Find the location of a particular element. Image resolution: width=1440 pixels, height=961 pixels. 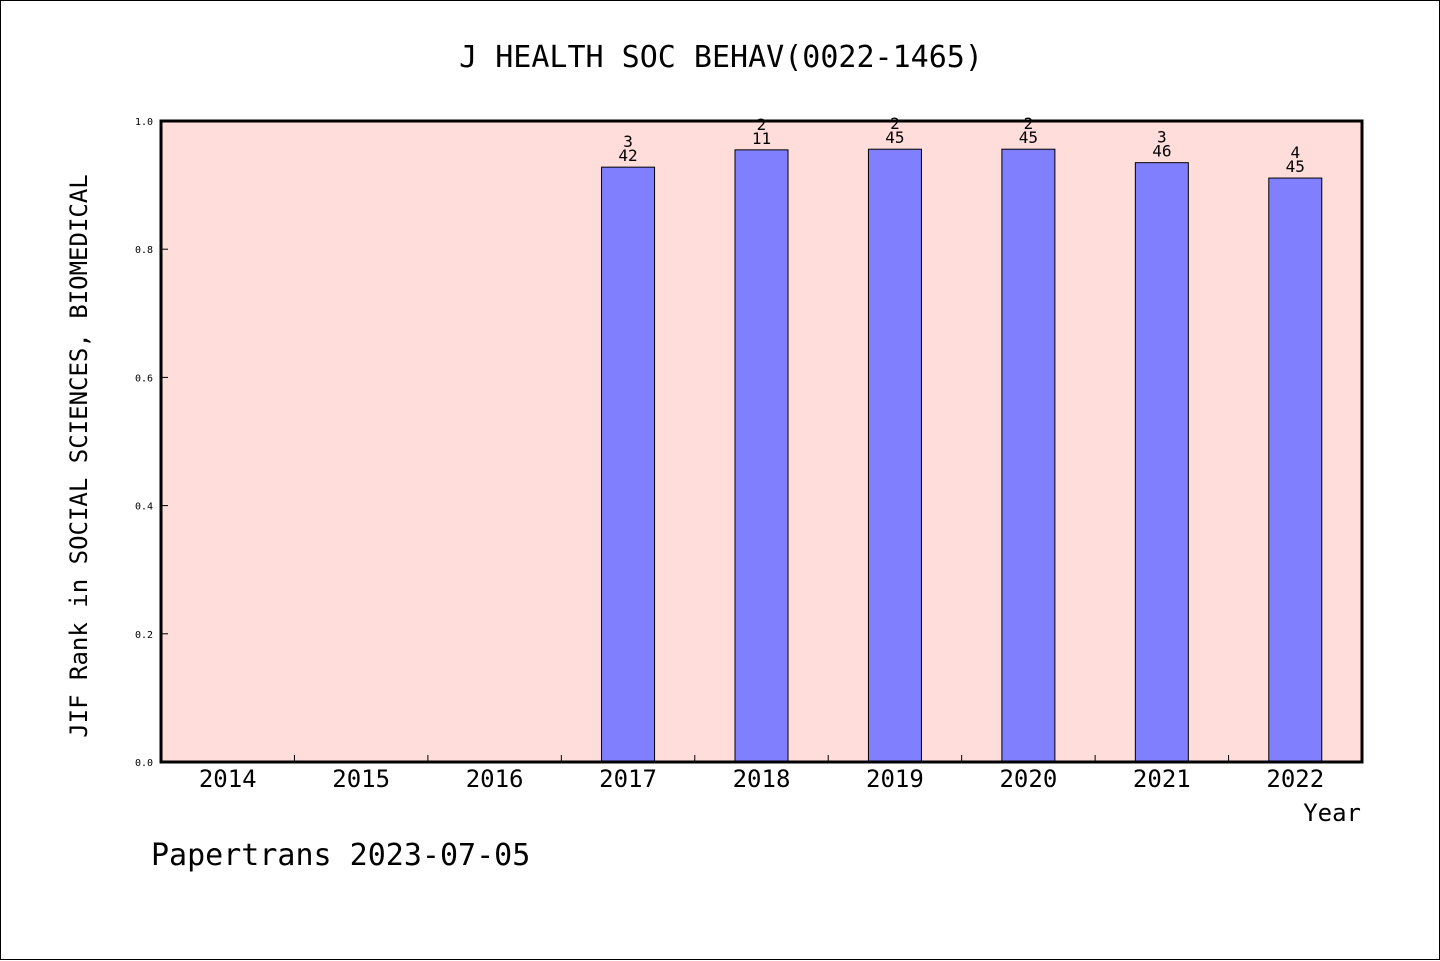

x-tick-label: 2017 is located at coordinates (628, 779).